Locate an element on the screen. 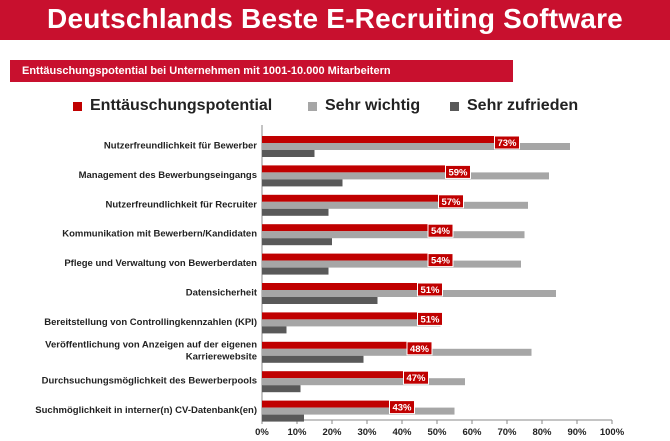  category-label: Pflege und Verwaltung von Bewerberdaten is located at coordinates (160, 263).